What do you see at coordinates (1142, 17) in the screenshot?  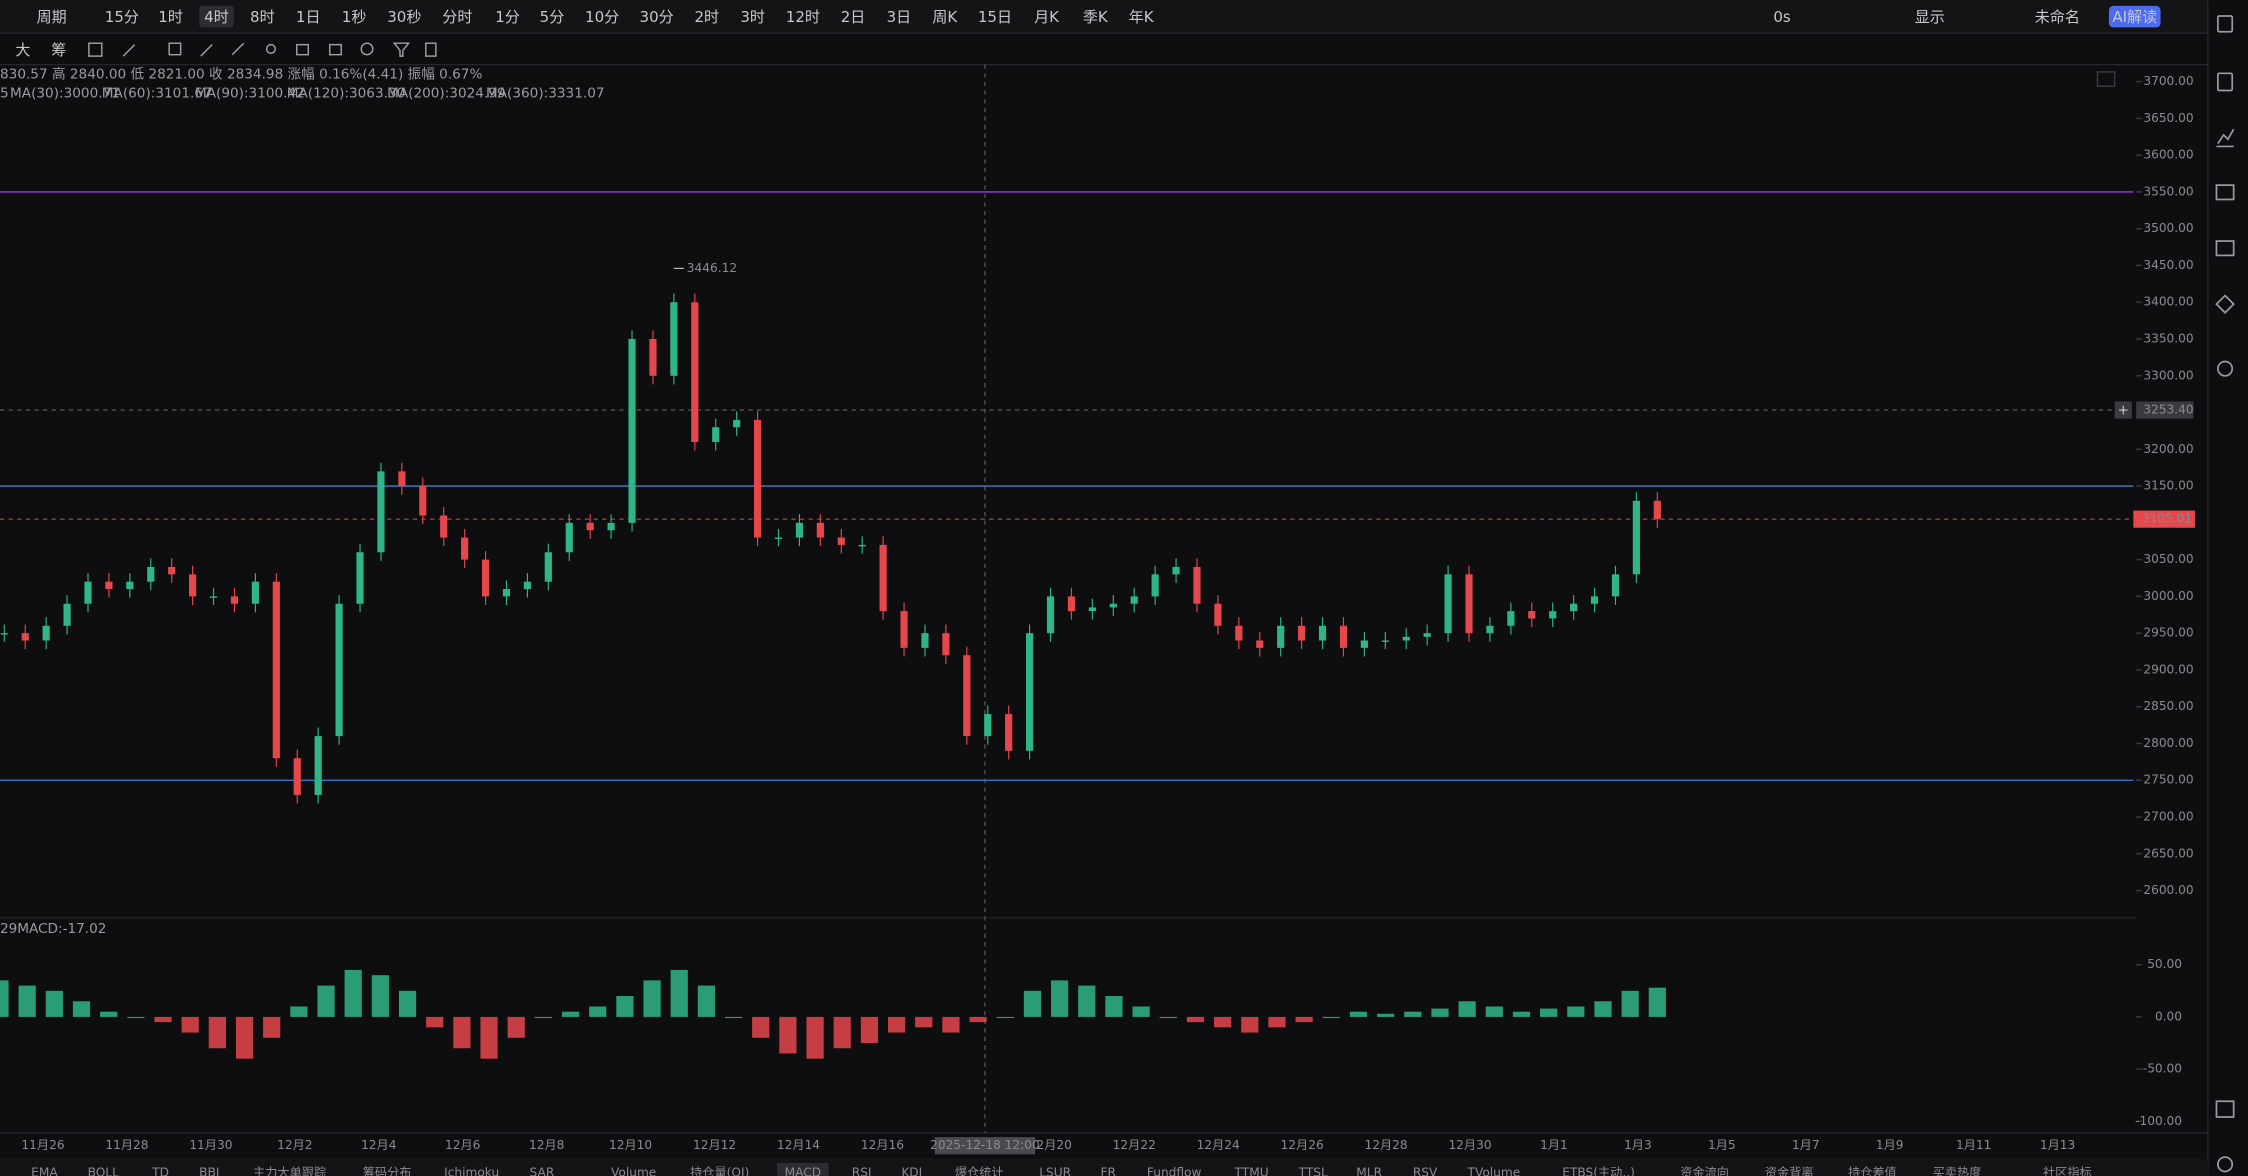 I see `period-button: 年K` at bounding box center [1142, 17].